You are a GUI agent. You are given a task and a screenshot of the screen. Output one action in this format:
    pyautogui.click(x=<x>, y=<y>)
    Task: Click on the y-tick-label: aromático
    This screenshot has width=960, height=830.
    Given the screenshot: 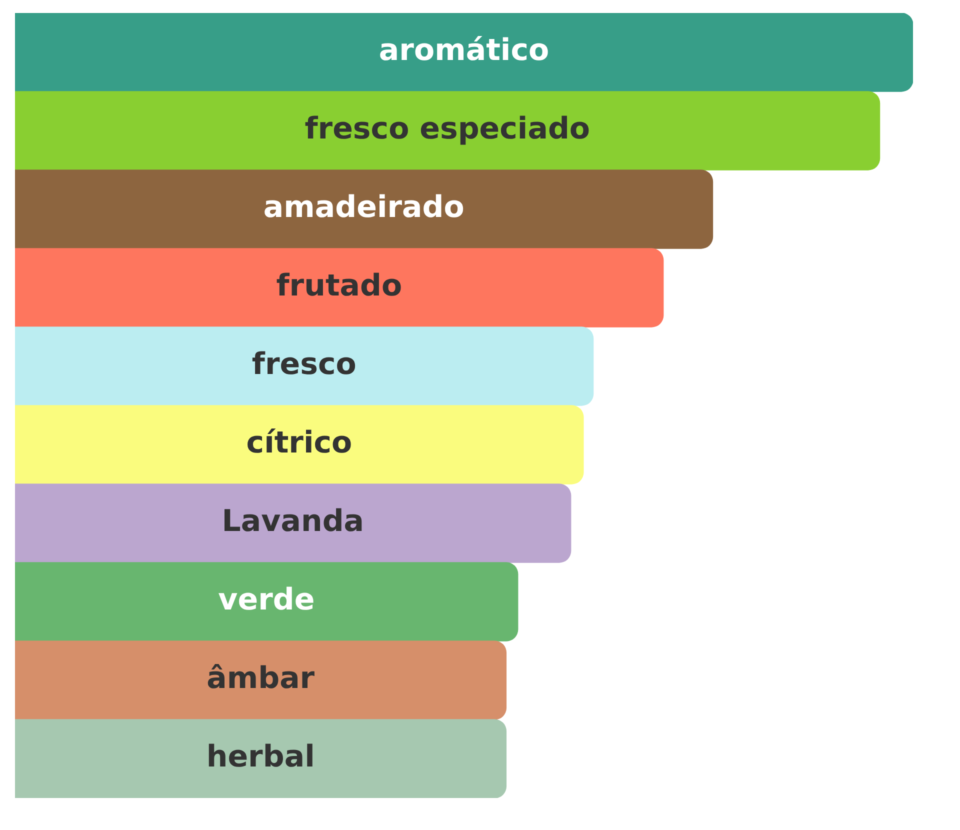 What is the action you would take?
    pyautogui.click(x=464, y=50)
    